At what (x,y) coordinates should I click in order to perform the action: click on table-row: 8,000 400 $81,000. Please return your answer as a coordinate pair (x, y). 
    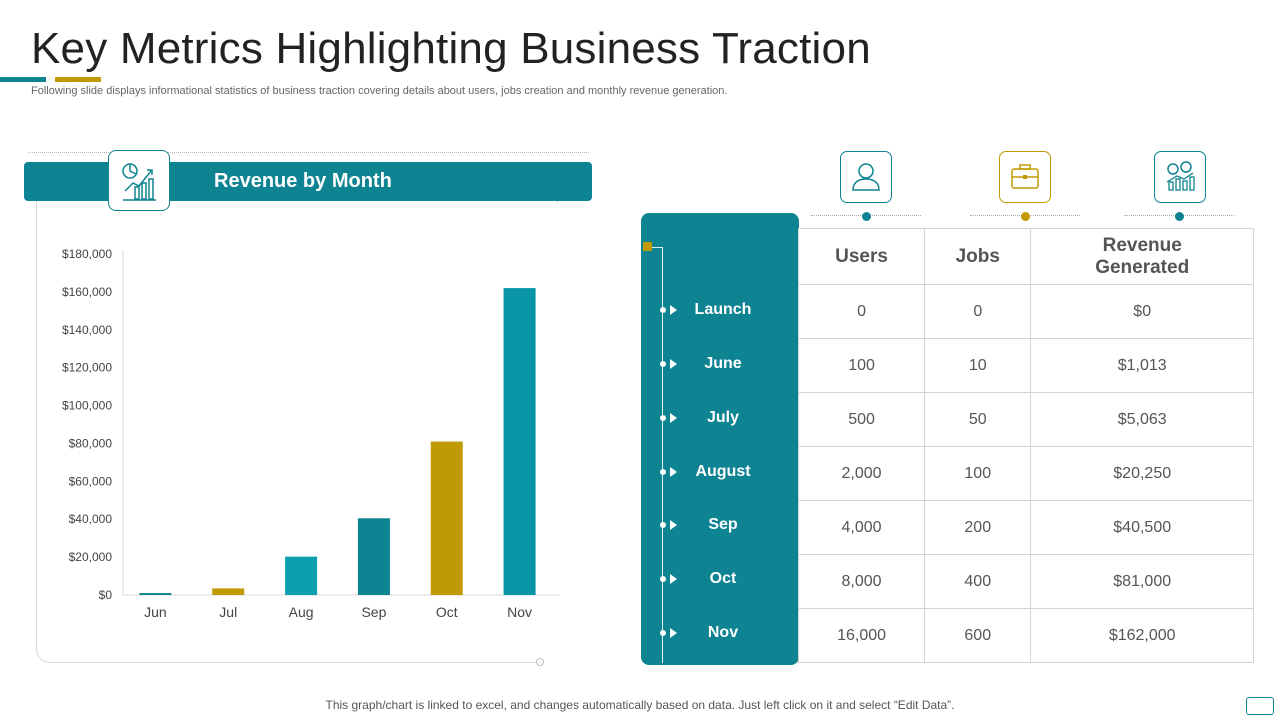
    Looking at the image, I should click on (1025, 581).